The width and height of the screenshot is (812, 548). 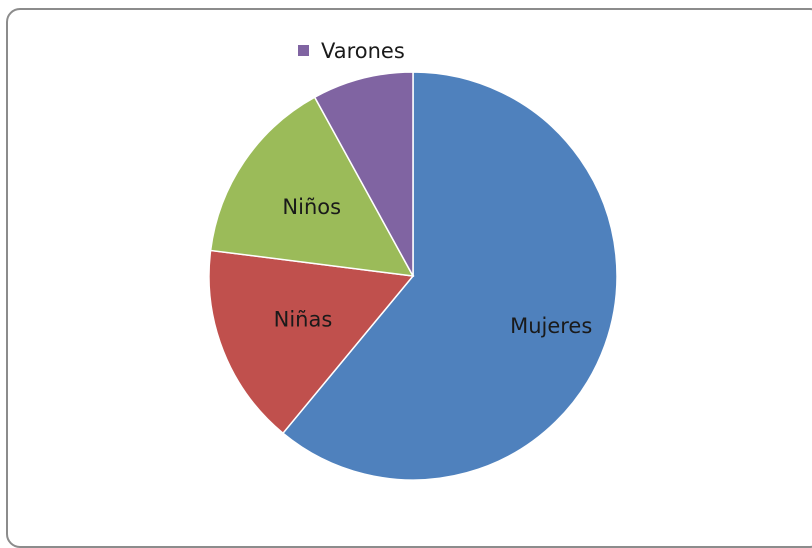 I want to click on legend: Varones, so click(x=351, y=51).